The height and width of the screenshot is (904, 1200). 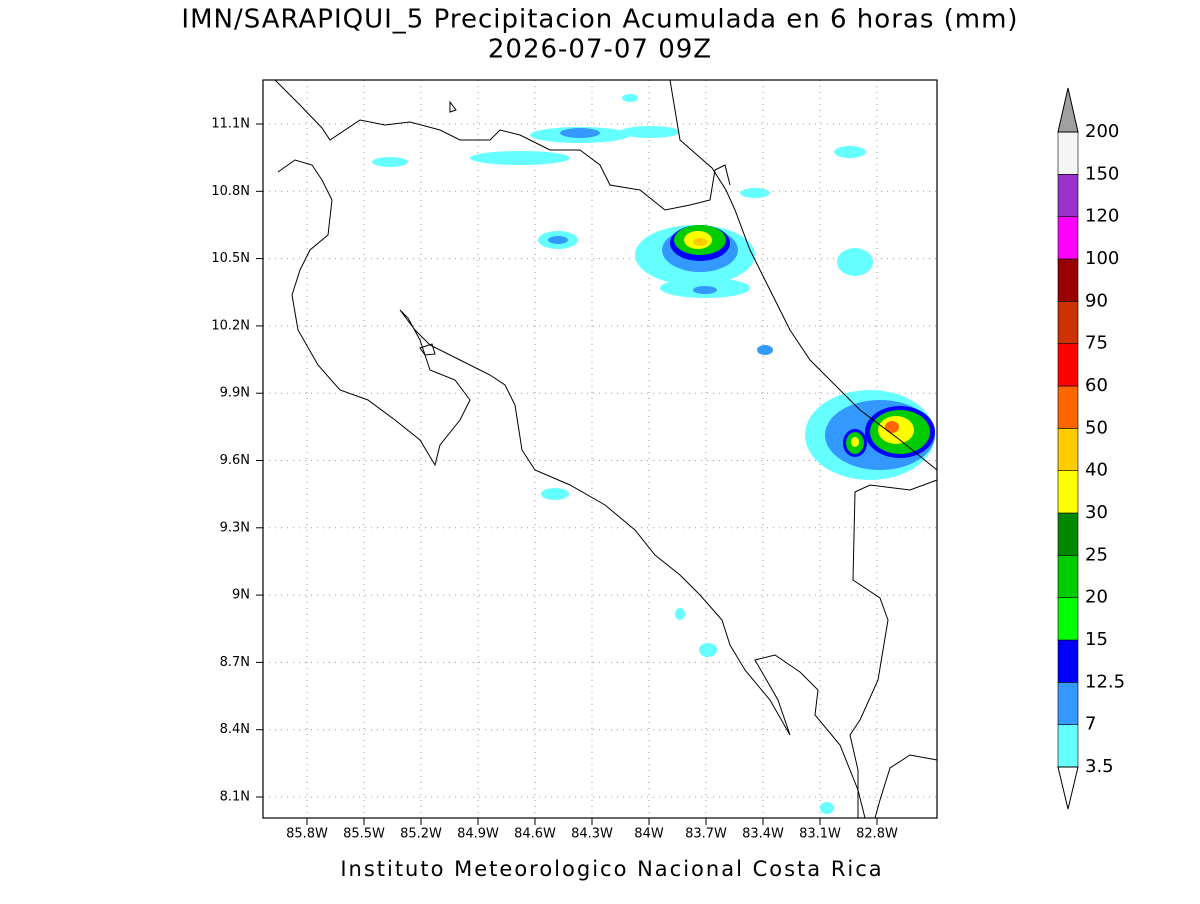 I want to click on colorbar-label: 200, so click(x=1102, y=131).